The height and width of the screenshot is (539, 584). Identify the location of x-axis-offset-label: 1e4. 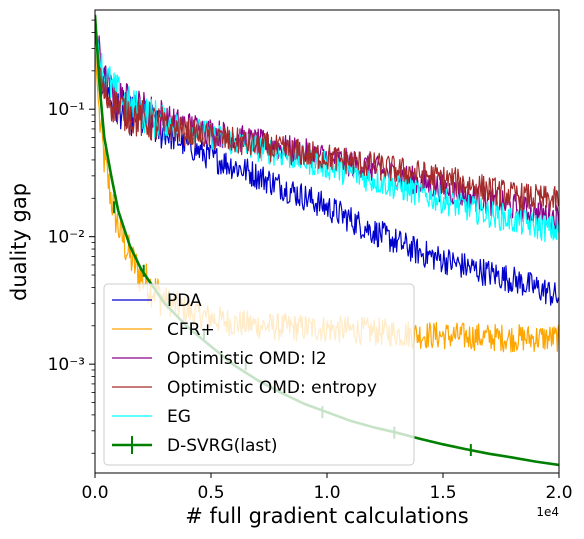
(547, 512).